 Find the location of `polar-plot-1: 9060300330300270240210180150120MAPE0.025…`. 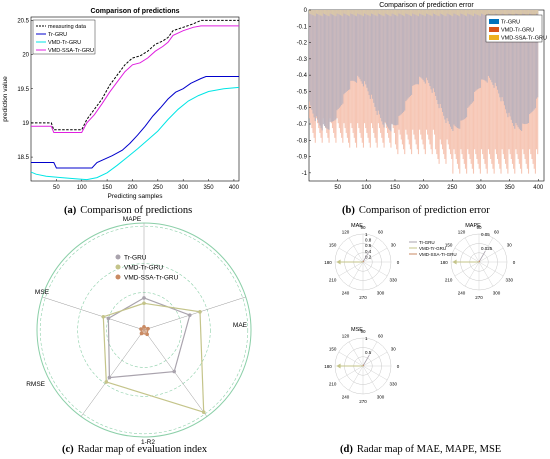

polar-plot-1: 9060300330300270240210180150120MAPE0.025… is located at coordinates (478, 261).